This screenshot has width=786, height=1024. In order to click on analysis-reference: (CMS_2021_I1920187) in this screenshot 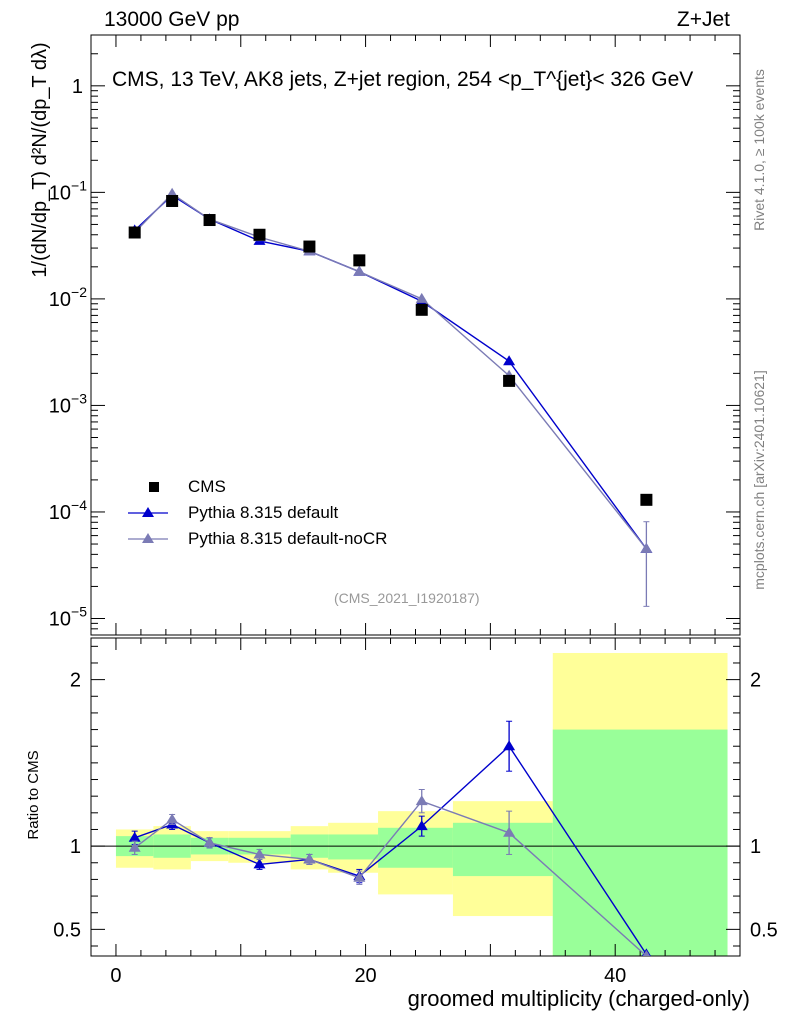, I will do `click(407, 598)`.